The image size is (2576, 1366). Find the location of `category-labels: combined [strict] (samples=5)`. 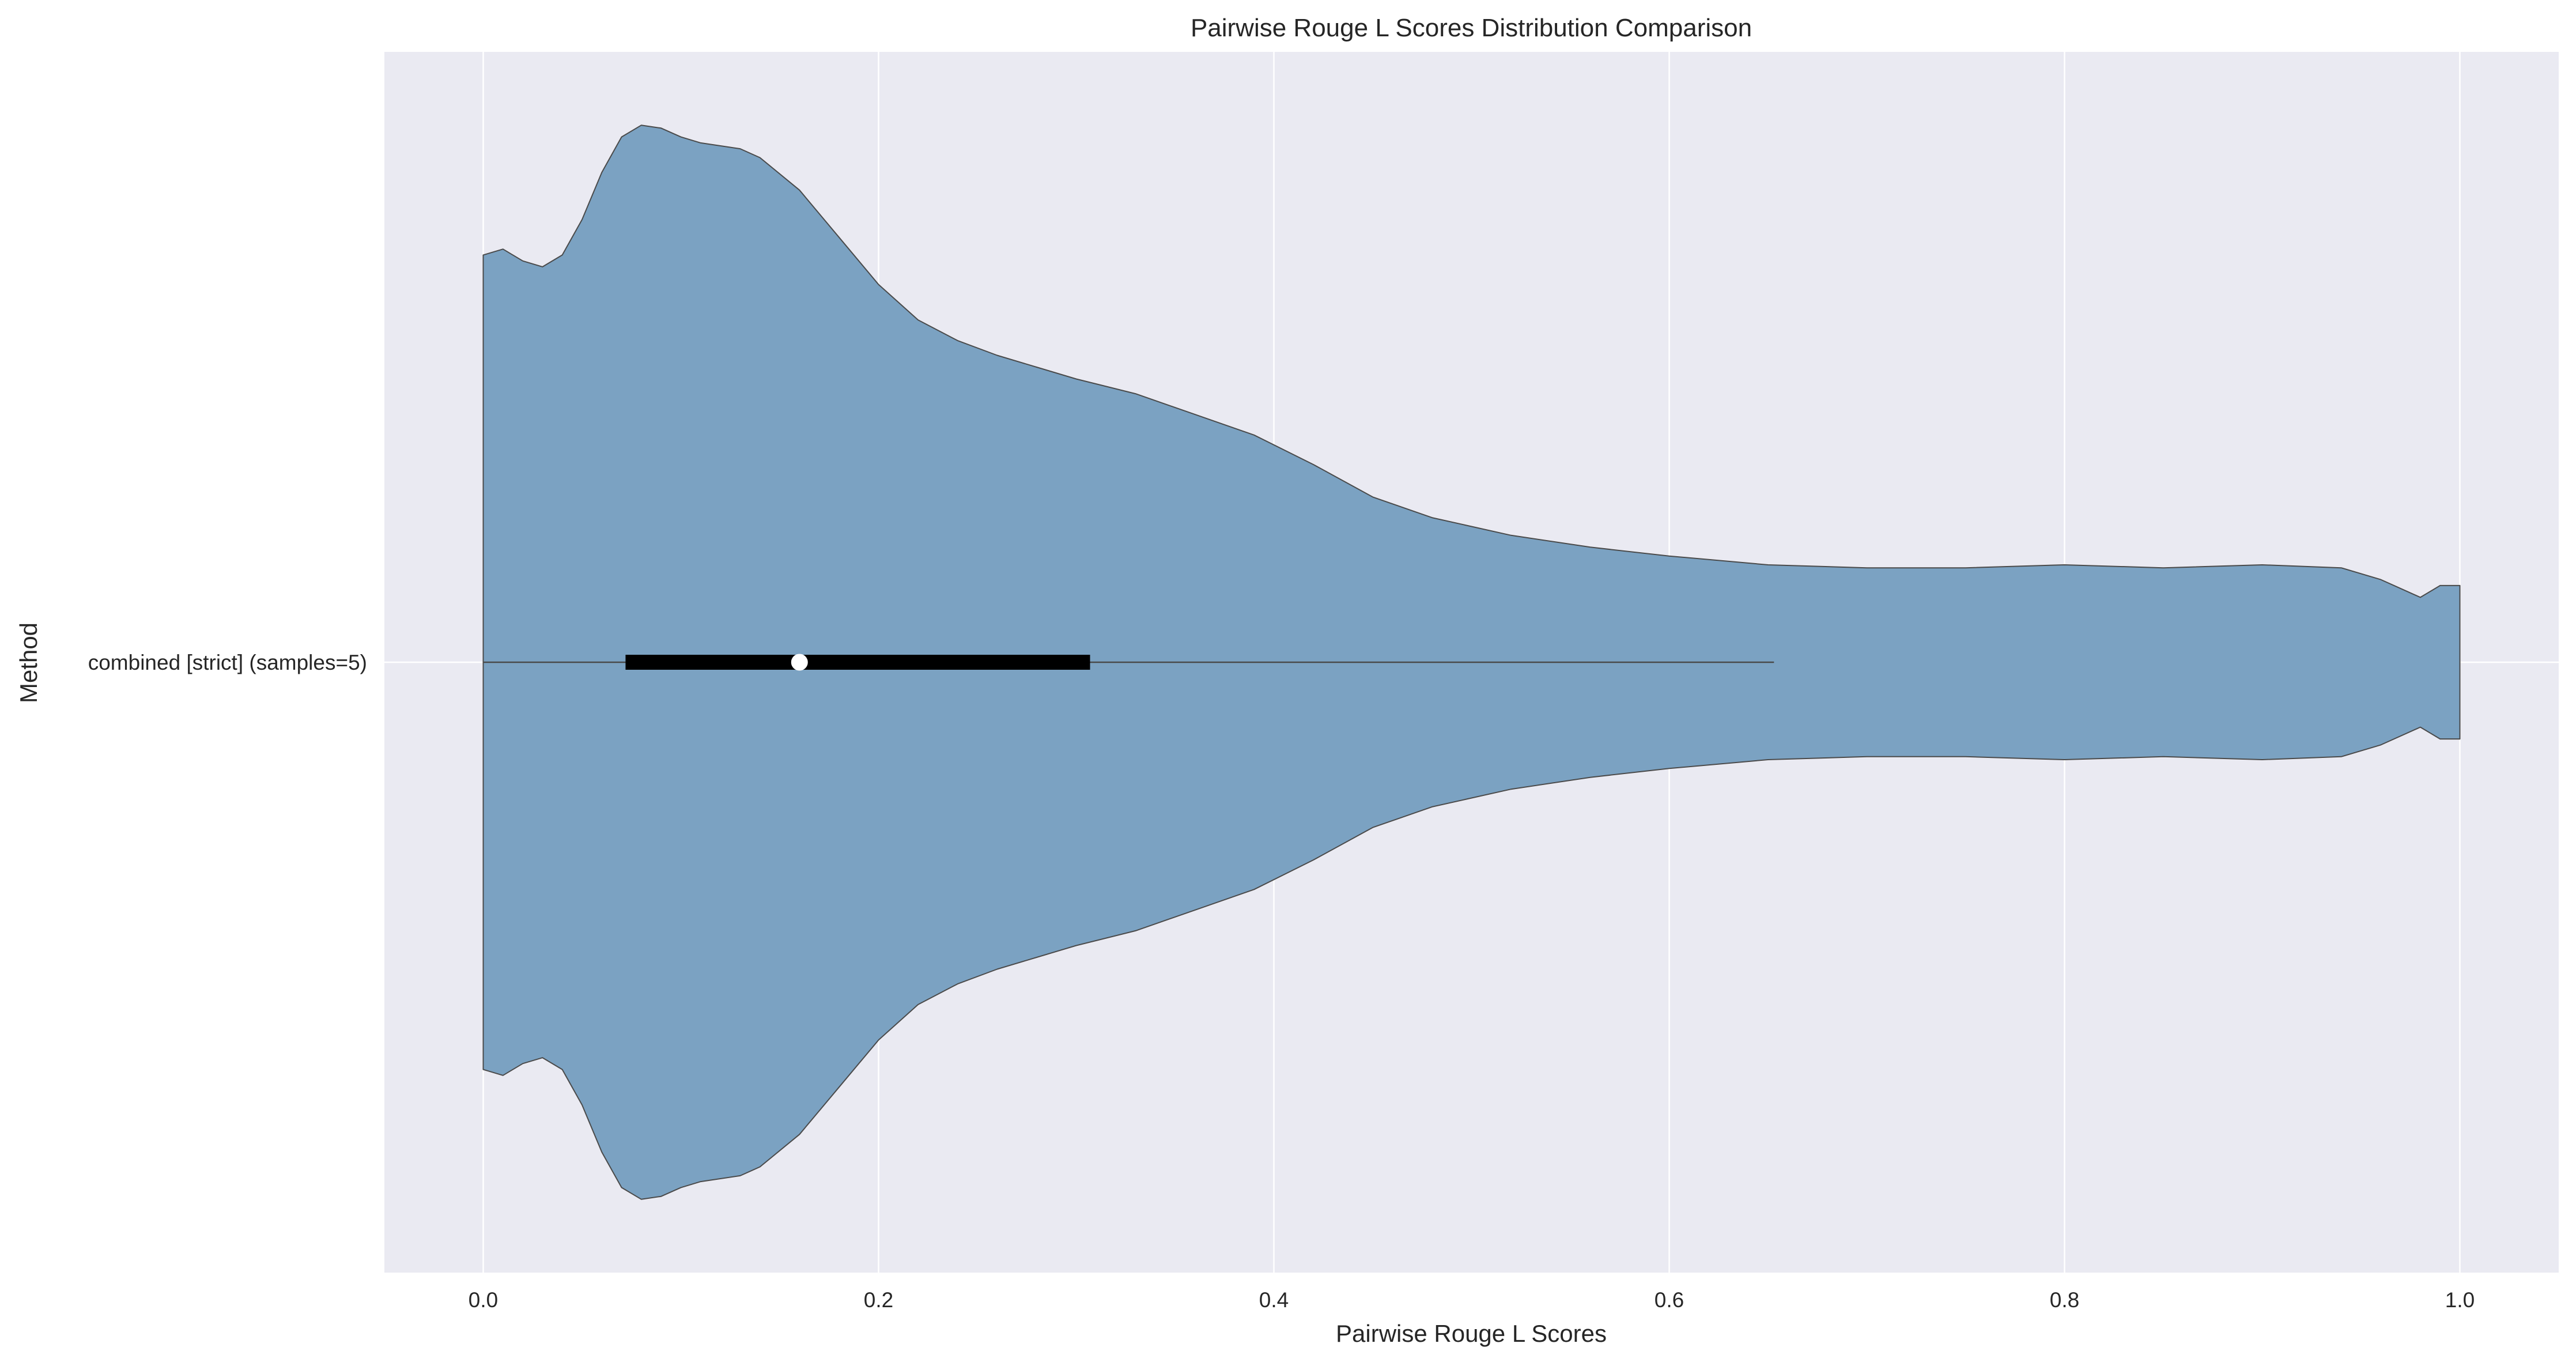

category-labels: combined [strict] (samples=5) is located at coordinates (227, 662).